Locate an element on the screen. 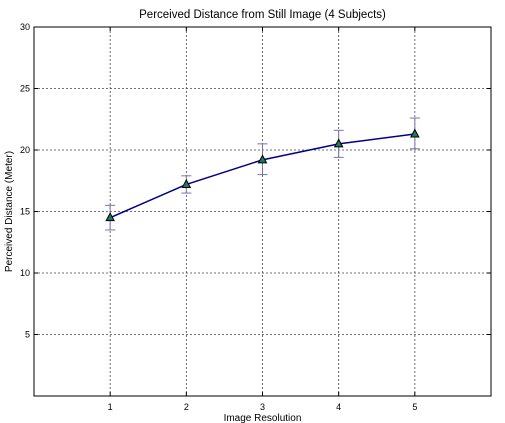  x-tick-label: 5 is located at coordinates (414, 407).